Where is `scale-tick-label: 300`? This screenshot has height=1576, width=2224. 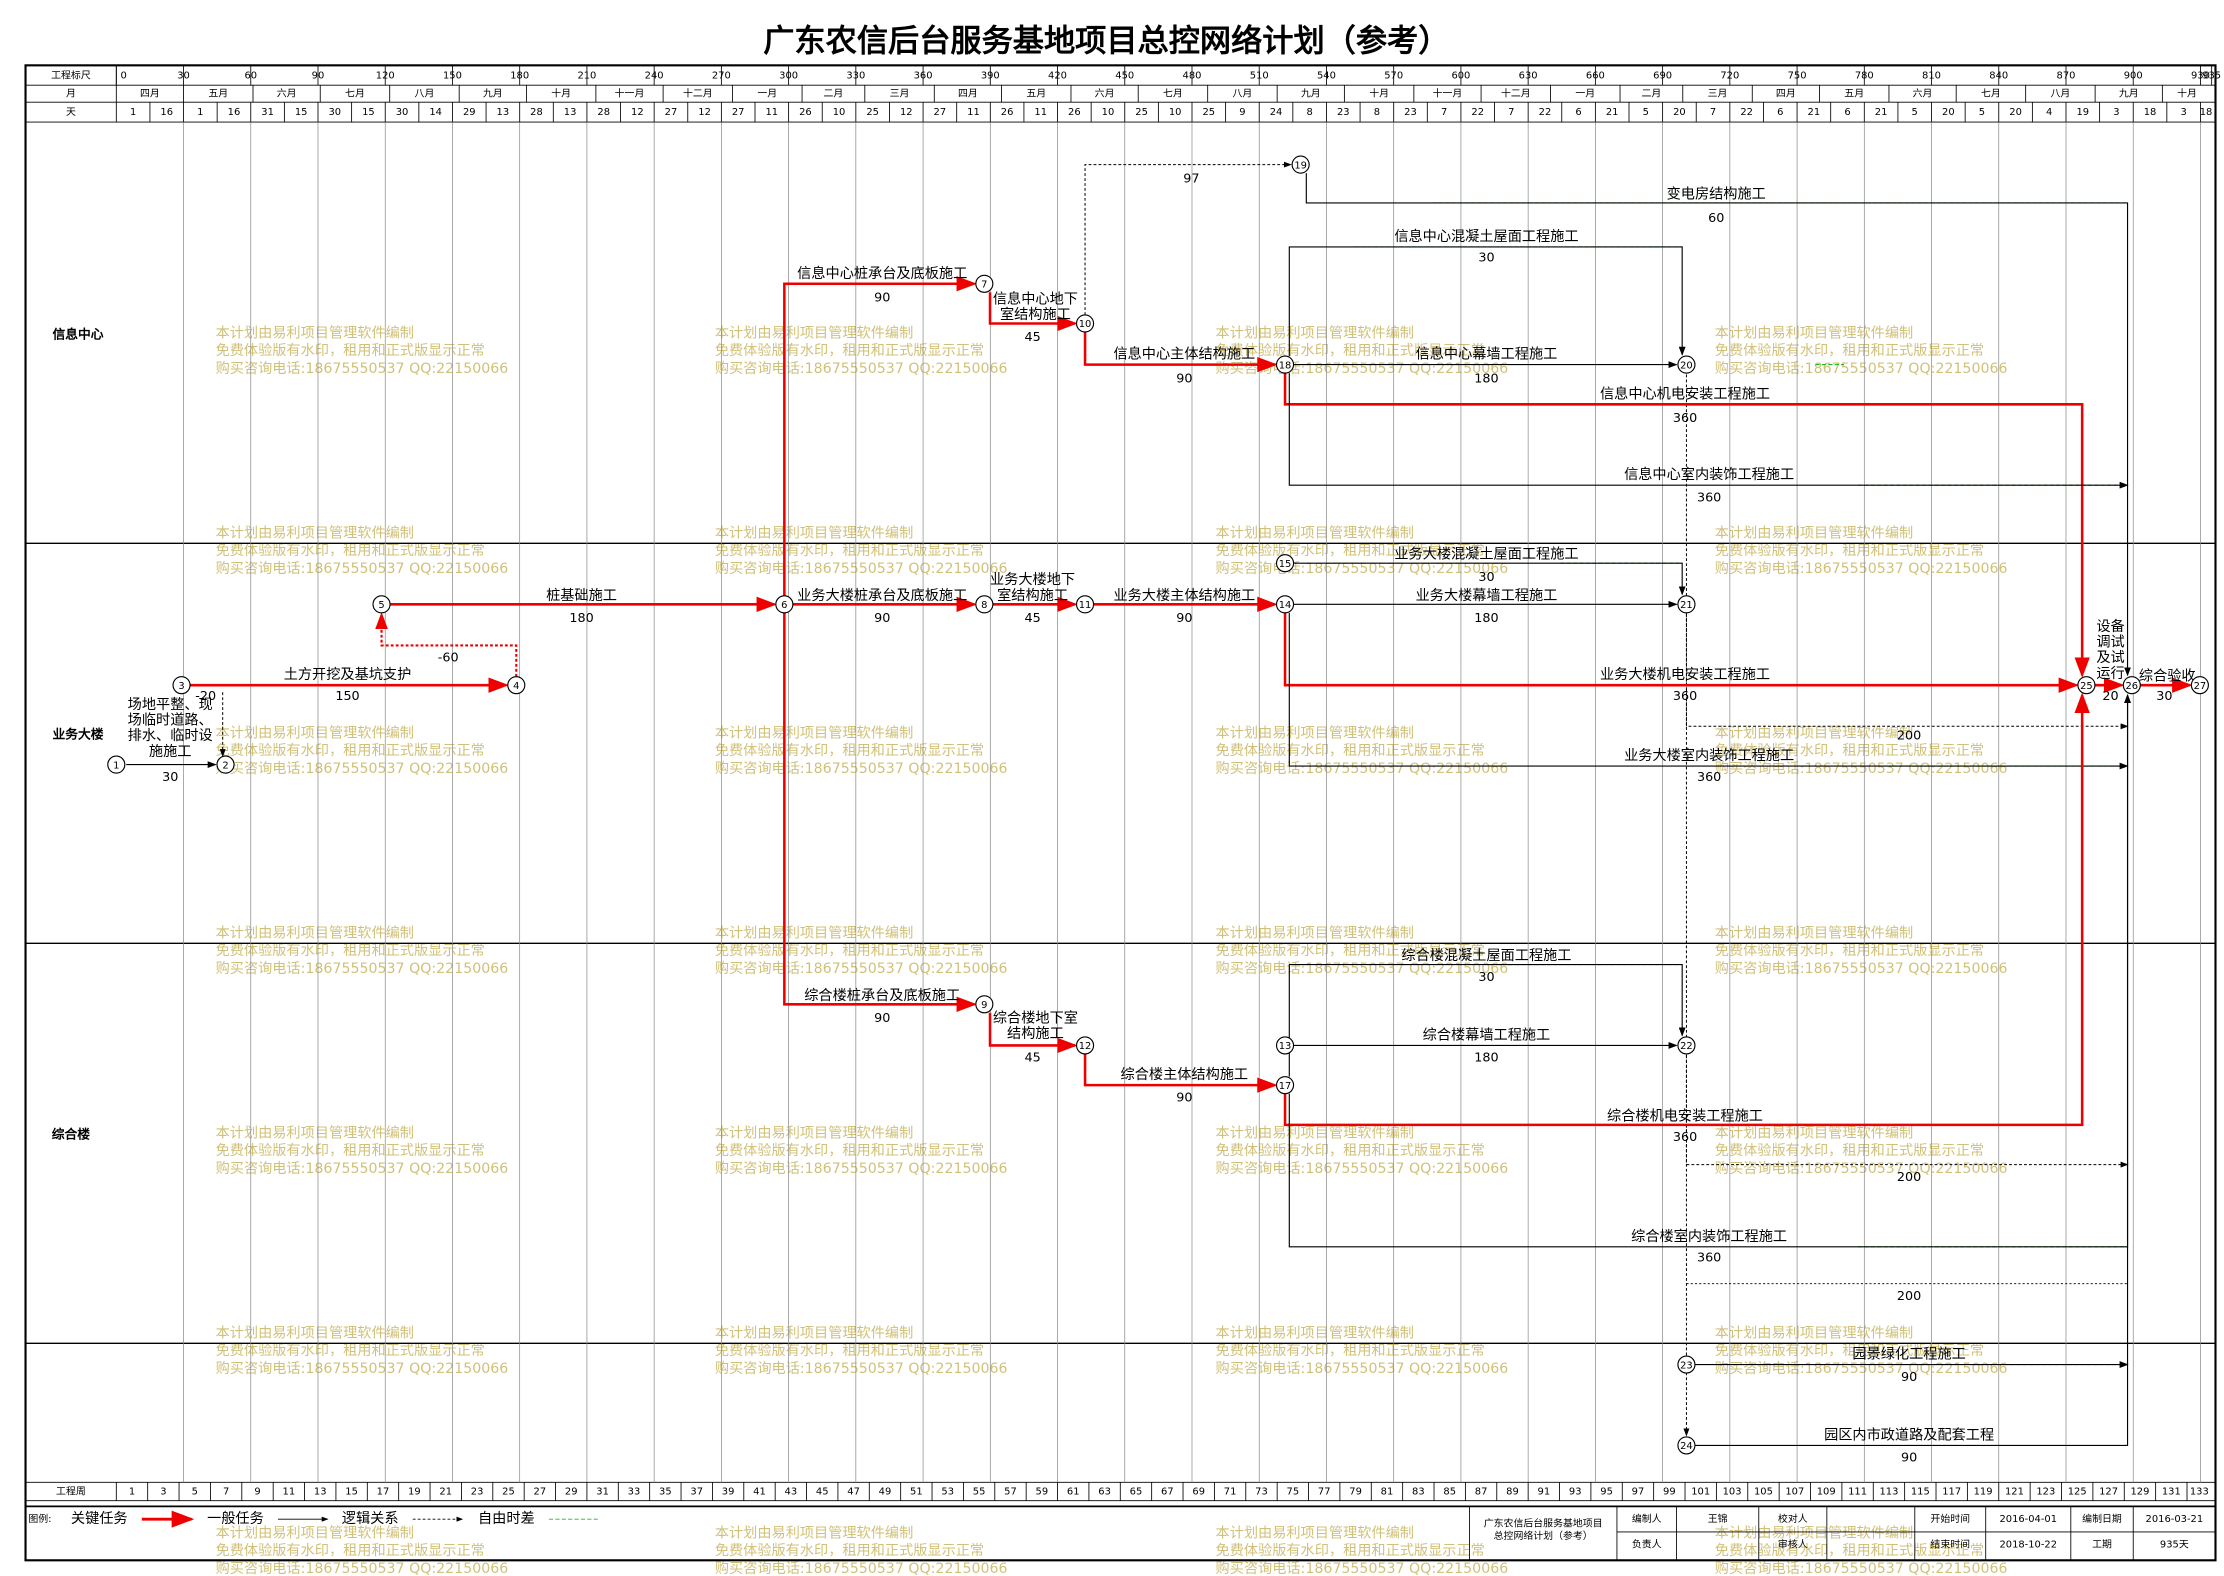 scale-tick-label: 300 is located at coordinates (788, 75).